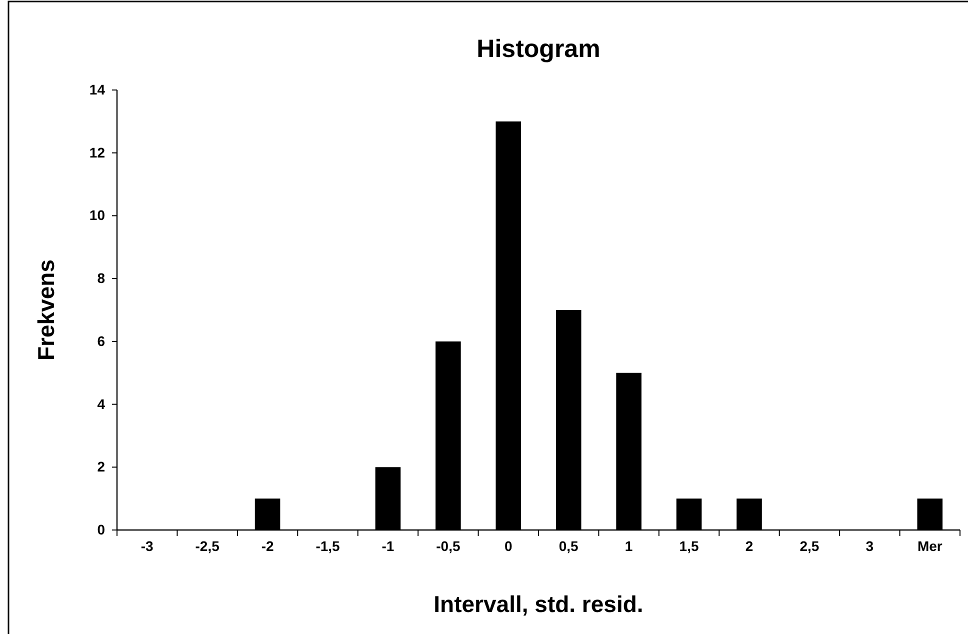 This screenshot has height=634, width=968. Describe the element at coordinates (388, 546) in the screenshot. I see `x-tick-label: -1` at that location.